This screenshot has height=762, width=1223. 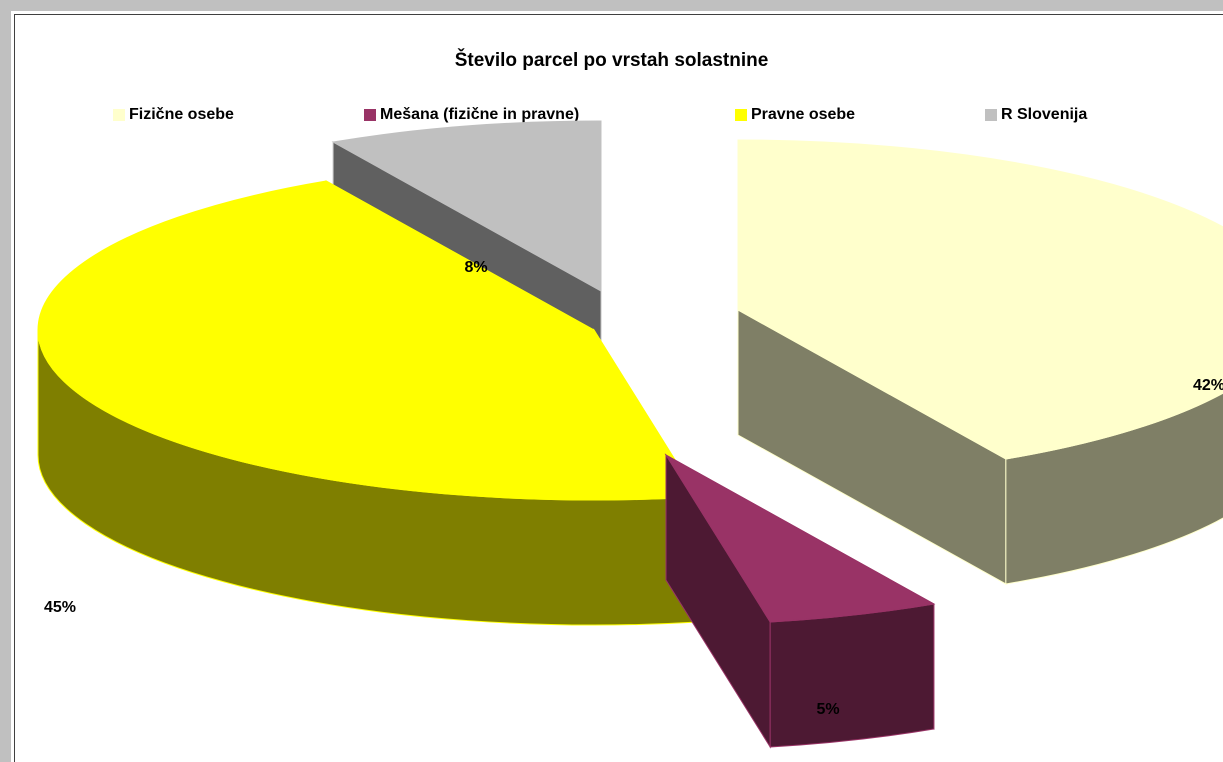 I want to click on pie-slice-mesana, so click(x=800, y=601).